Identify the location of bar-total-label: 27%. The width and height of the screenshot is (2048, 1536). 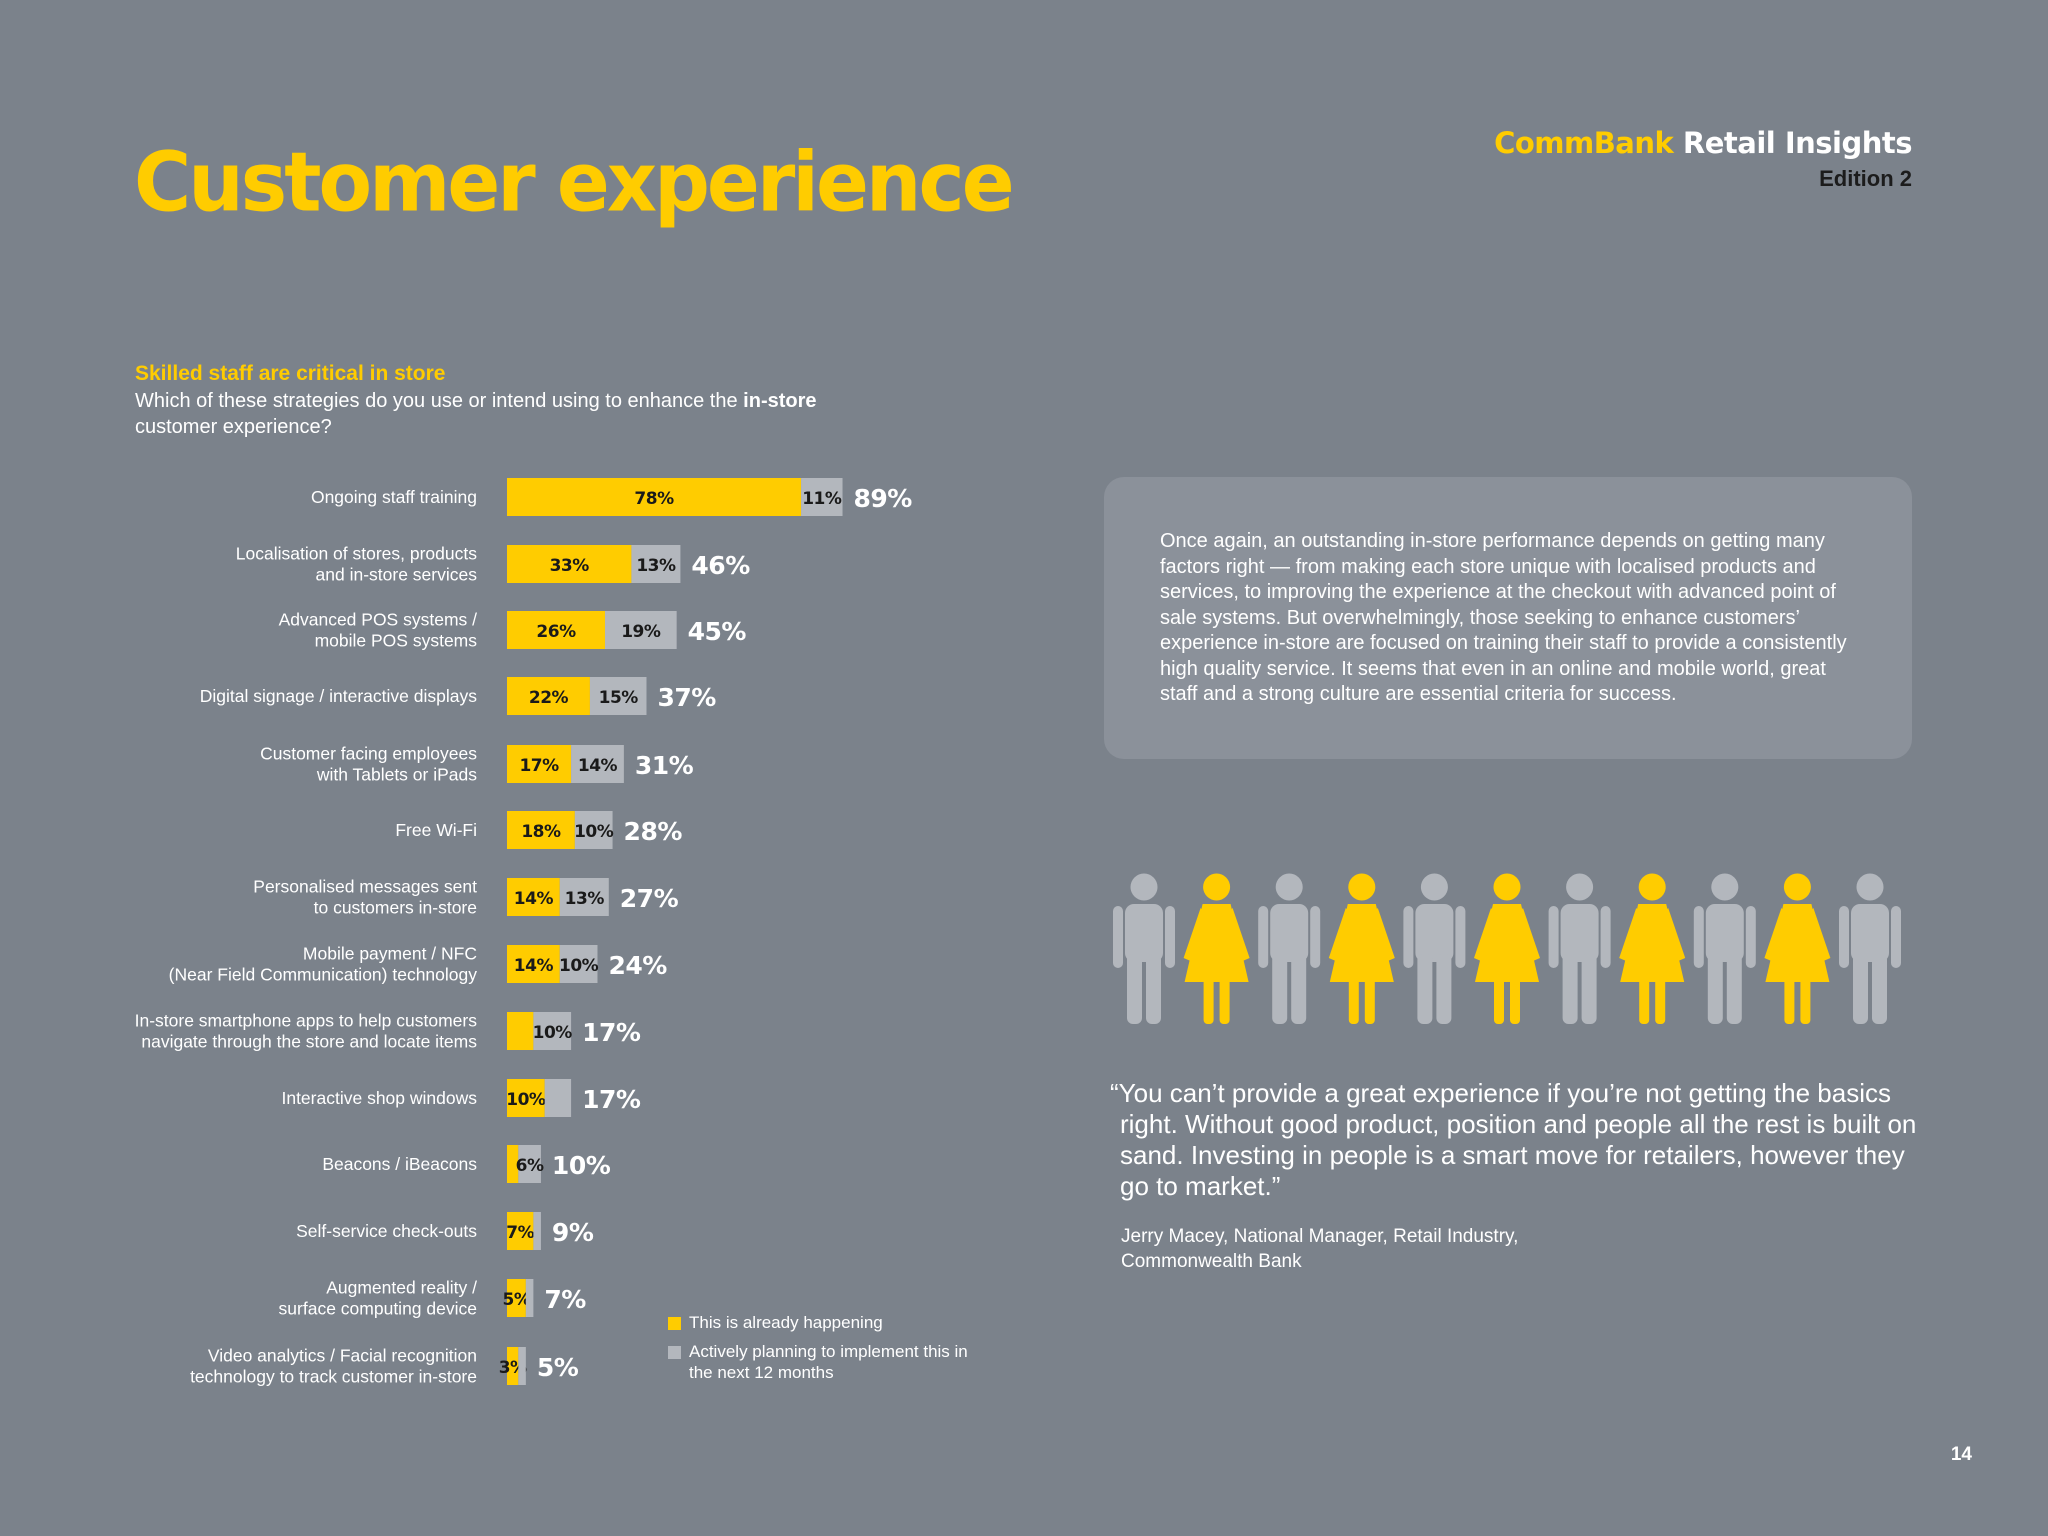
(649, 898).